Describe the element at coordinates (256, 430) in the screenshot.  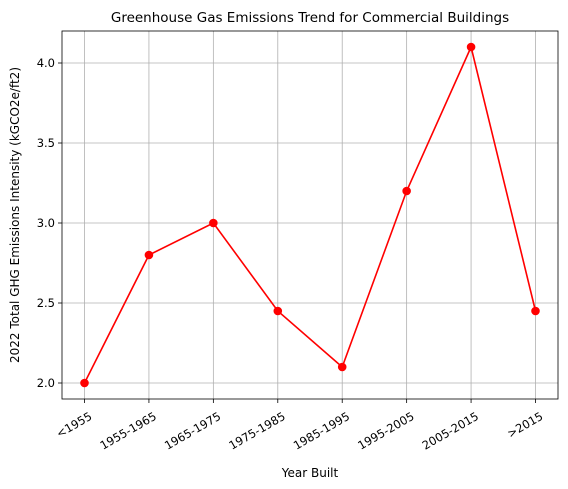
I see `x-tick-label: 1975-1985` at that location.